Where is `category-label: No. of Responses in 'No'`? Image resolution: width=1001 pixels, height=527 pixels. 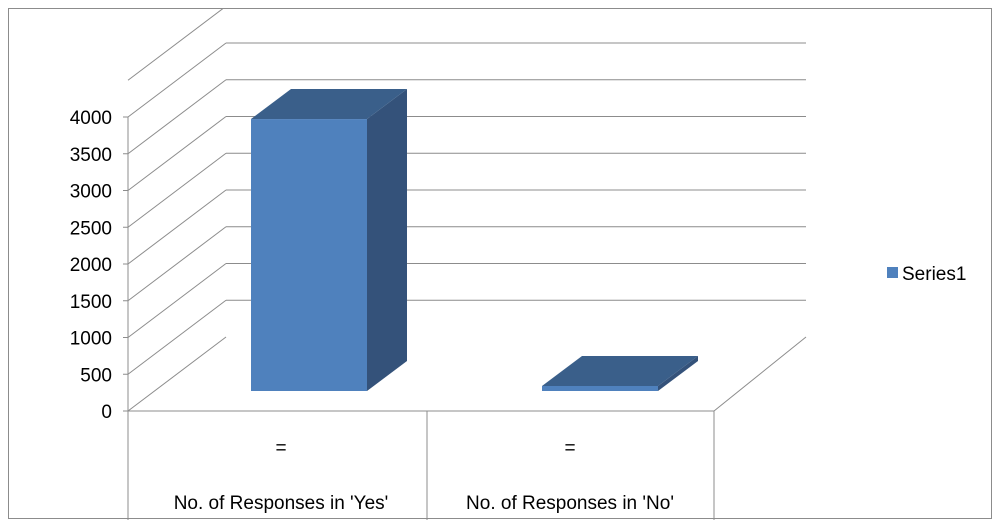
category-label: No. of Responses in 'No' is located at coordinates (570, 503).